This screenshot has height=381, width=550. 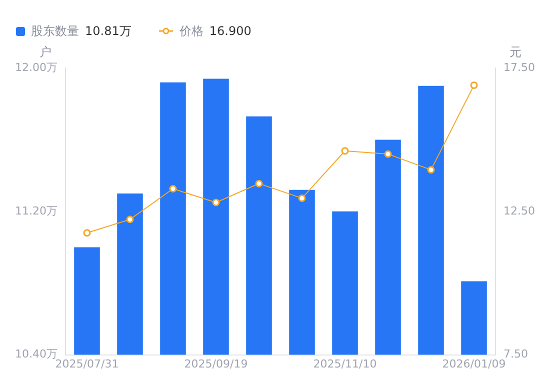 I want to click on y-tick-label: 10.40万, so click(x=36, y=354).